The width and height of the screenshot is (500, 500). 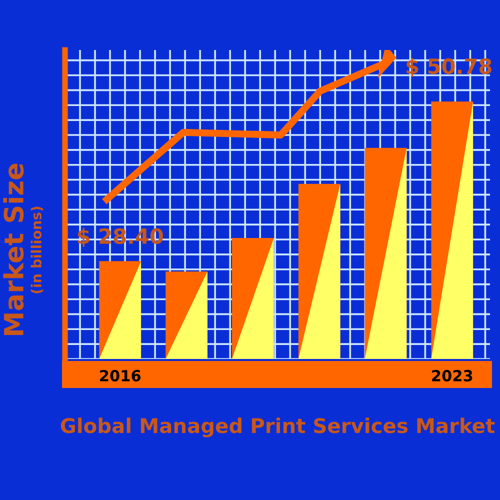 What do you see at coordinates (23, 250) in the screenshot?
I see `y-axis-title: Market Size (in billions)` at bounding box center [23, 250].